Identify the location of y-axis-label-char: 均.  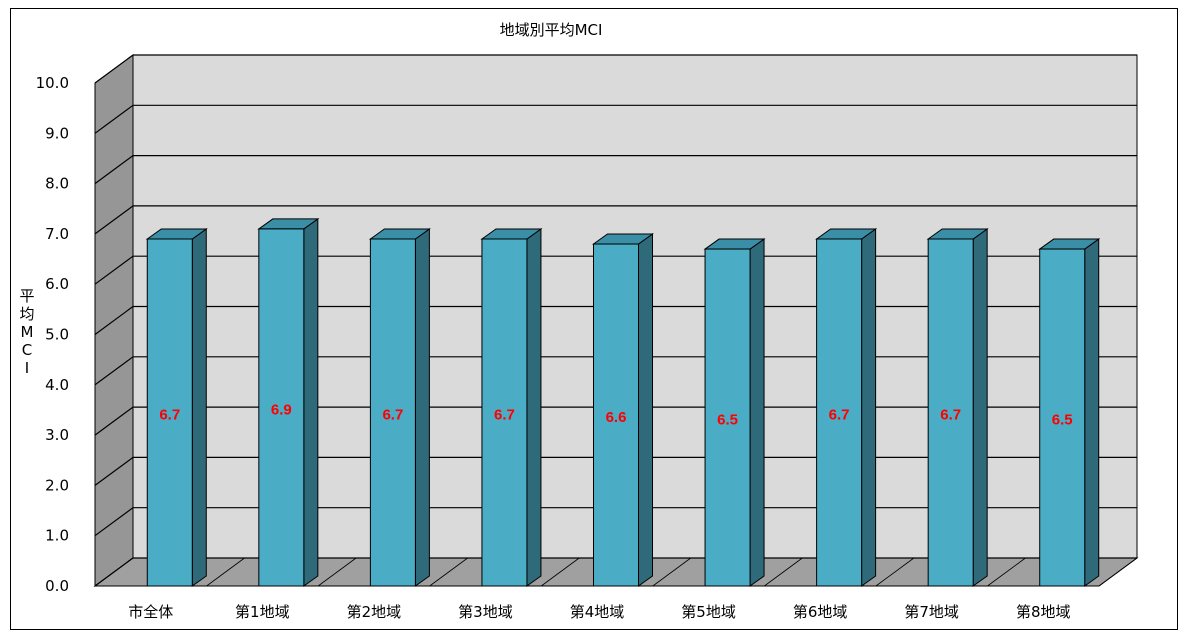
(26, 314).